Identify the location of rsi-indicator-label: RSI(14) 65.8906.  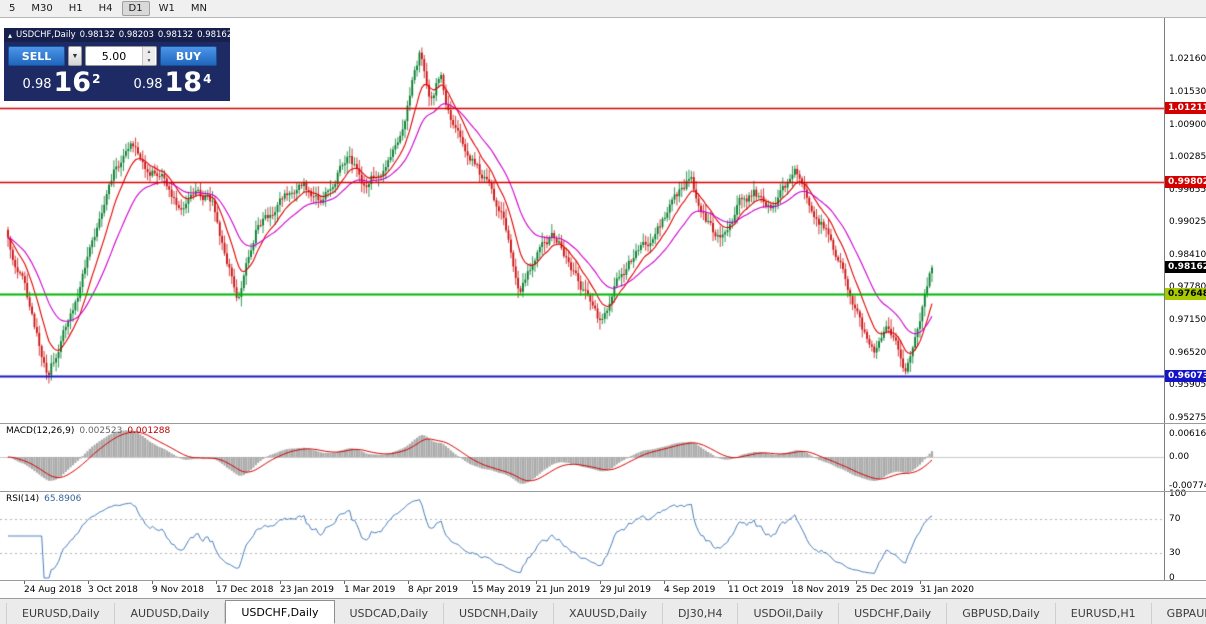
(44, 499).